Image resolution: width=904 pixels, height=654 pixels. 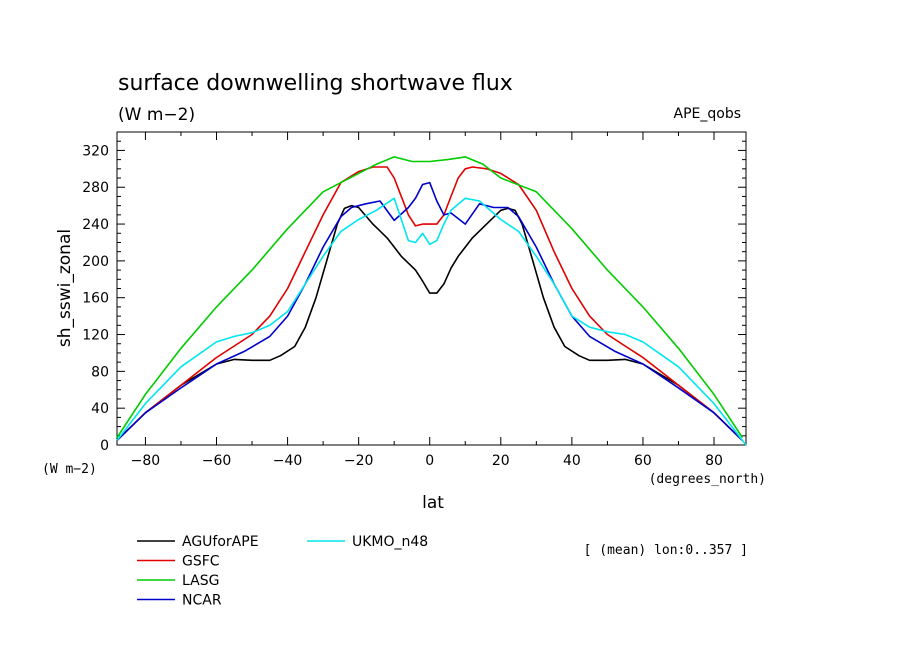 What do you see at coordinates (707, 479) in the screenshot?
I see `x-axis-units: (degrees_north)` at bounding box center [707, 479].